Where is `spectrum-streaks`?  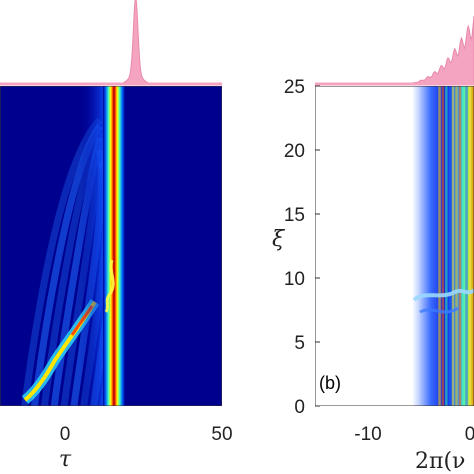
spectrum-streaks is located at coordinates (455, 246).